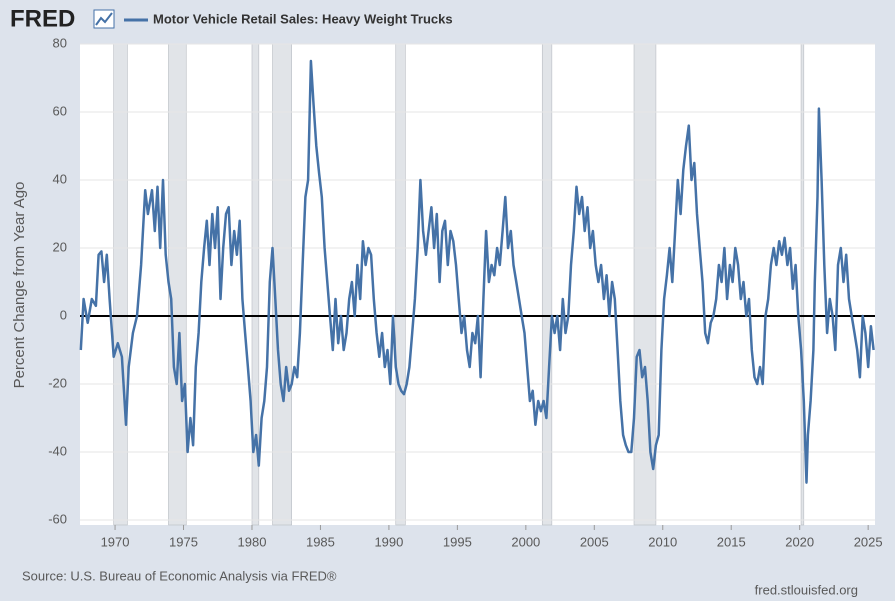 The width and height of the screenshot is (895, 601). What do you see at coordinates (60, 178) in the screenshot?
I see `y-tick-label: 40` at bounding box center [60, 178].